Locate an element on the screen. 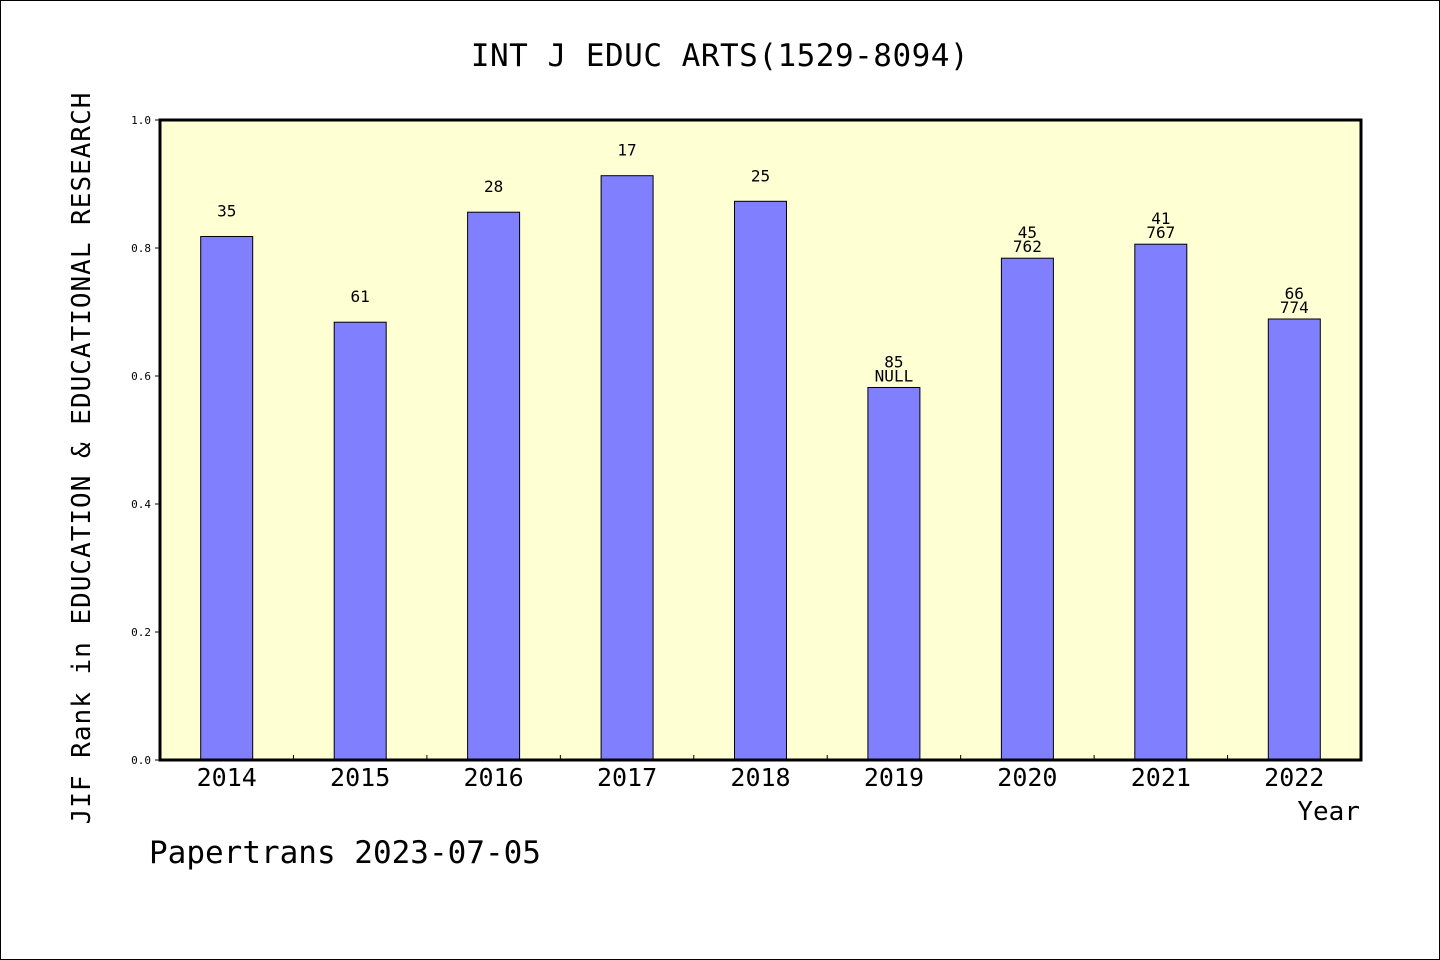 The image size is (1440, 960). bar-2017 is located at coordinates (627, 468).